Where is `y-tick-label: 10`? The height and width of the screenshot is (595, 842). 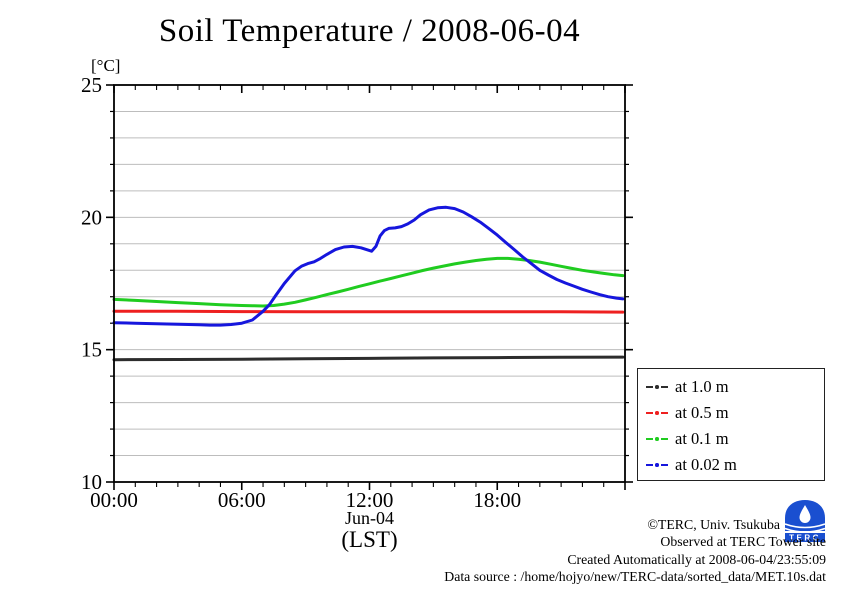
y-tick-label: 10 is located at coordinates (91, 482).